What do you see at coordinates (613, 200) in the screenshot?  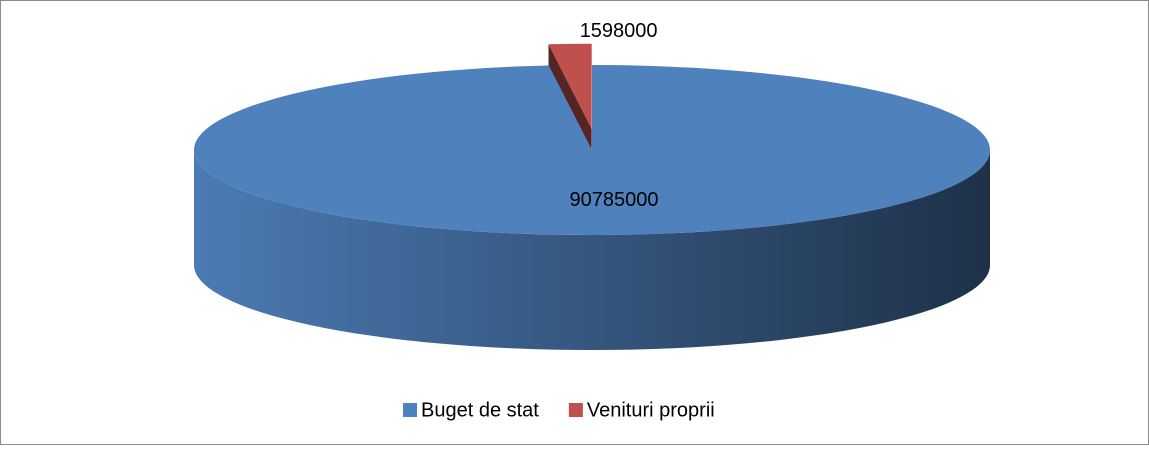 I see `data-label: 90785000` at bounding box center [613, 200].